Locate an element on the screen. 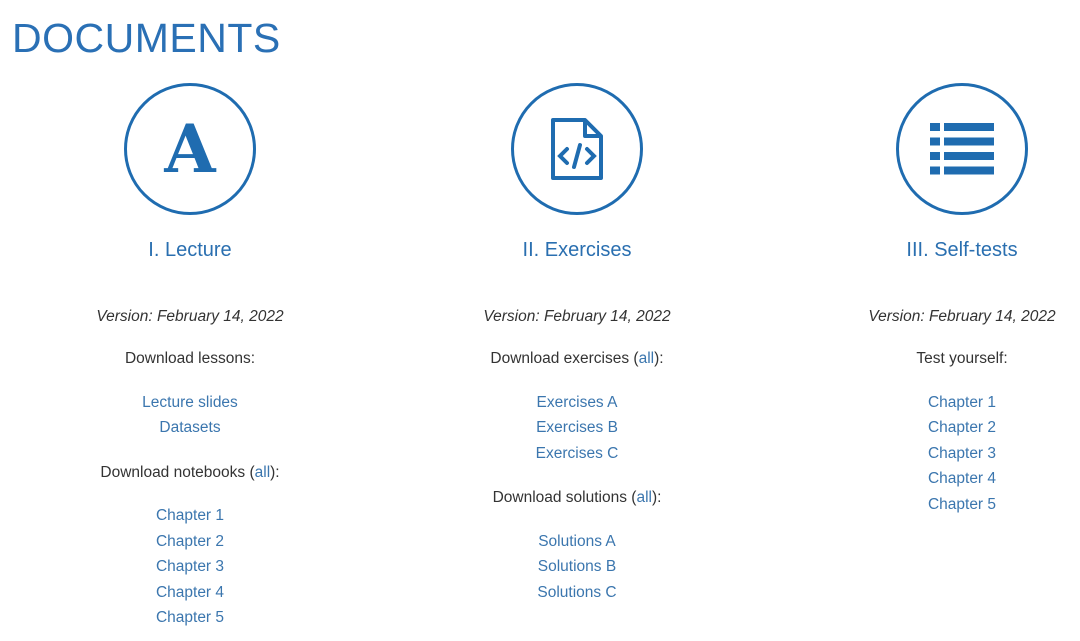  link-notebook-chapter-2: Chapter 2 is located at coordinates (190, 541).